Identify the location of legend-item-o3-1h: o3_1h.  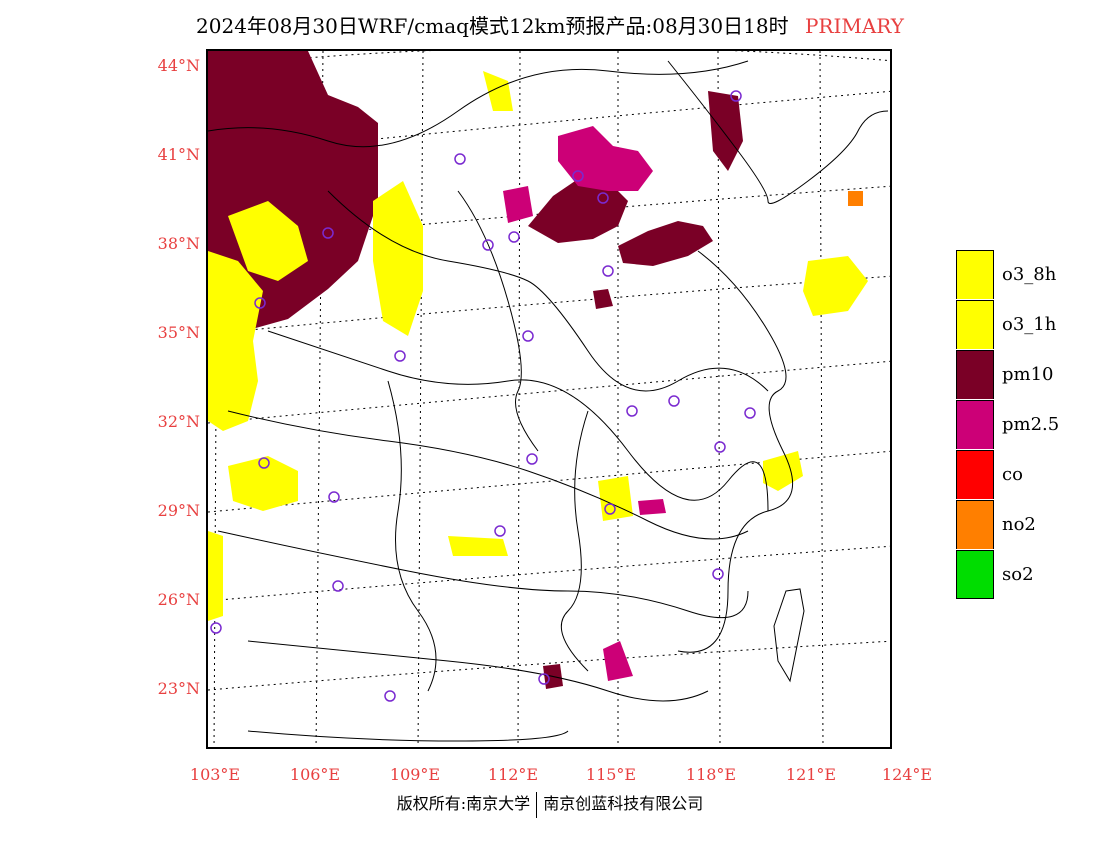
(1007, 324).